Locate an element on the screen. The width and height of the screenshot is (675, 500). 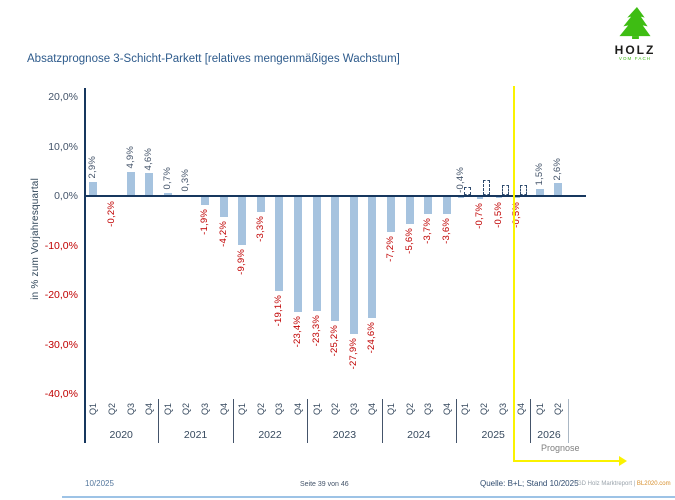
bar-label: -5,6% is located at coordinates (409, 240).